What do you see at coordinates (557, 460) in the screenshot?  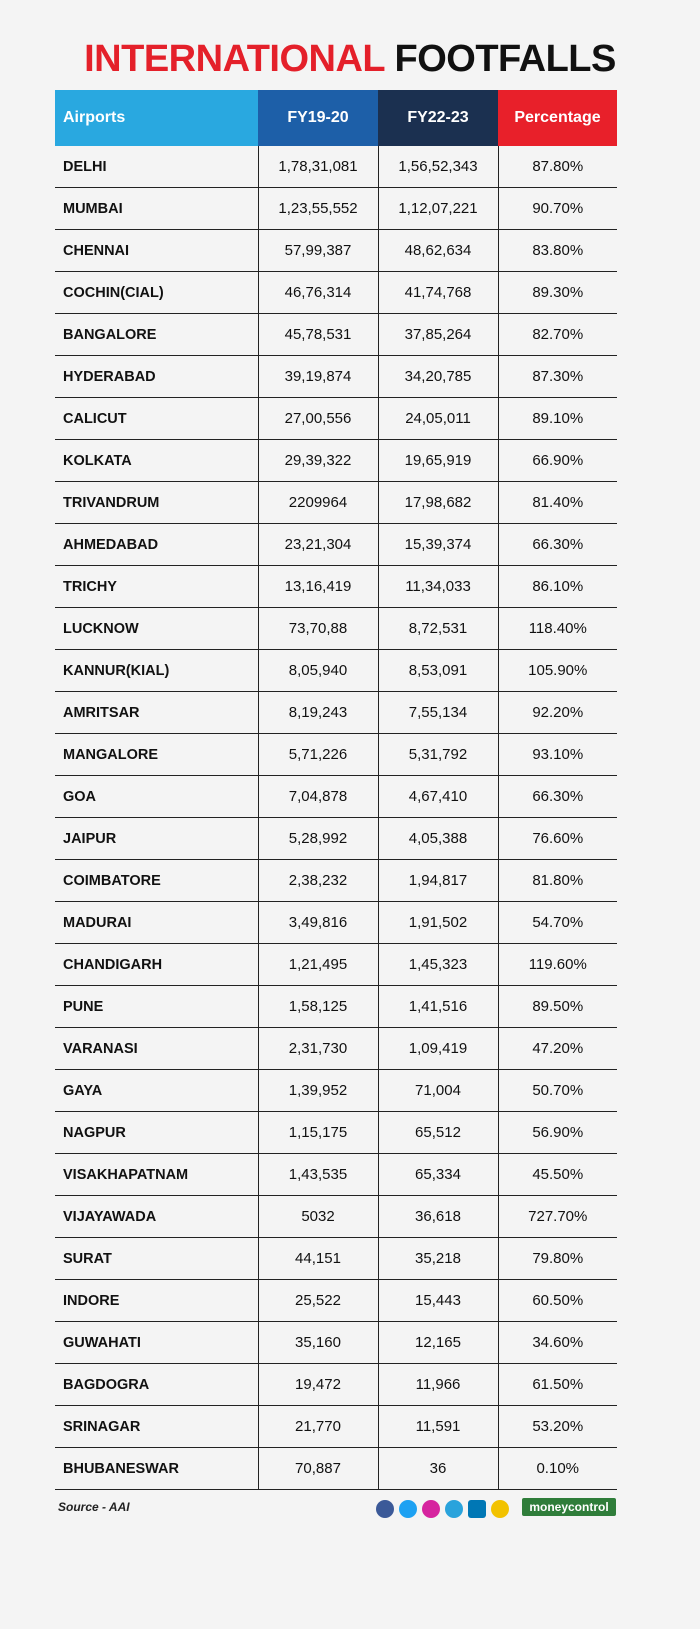 I see `table-cell: 66.90%` at bounding box center [557, 460].